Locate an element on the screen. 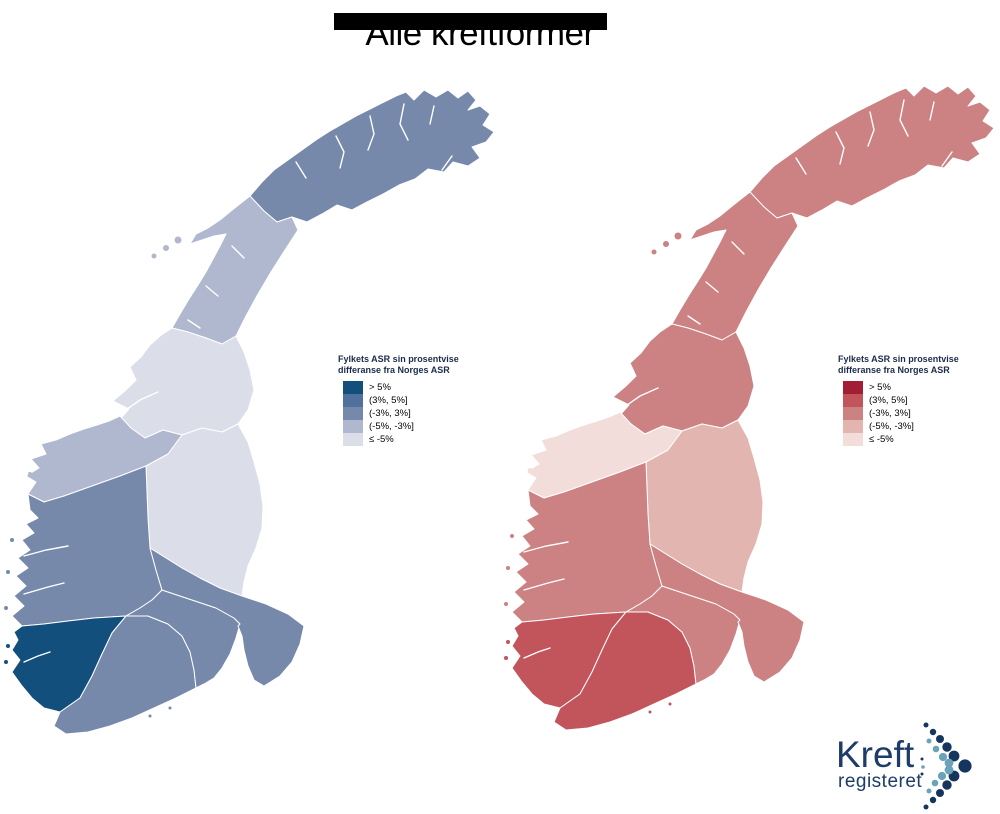 This screenshot has width=1000, height=814. region-nordland-red is located at coordinates (735, 266).